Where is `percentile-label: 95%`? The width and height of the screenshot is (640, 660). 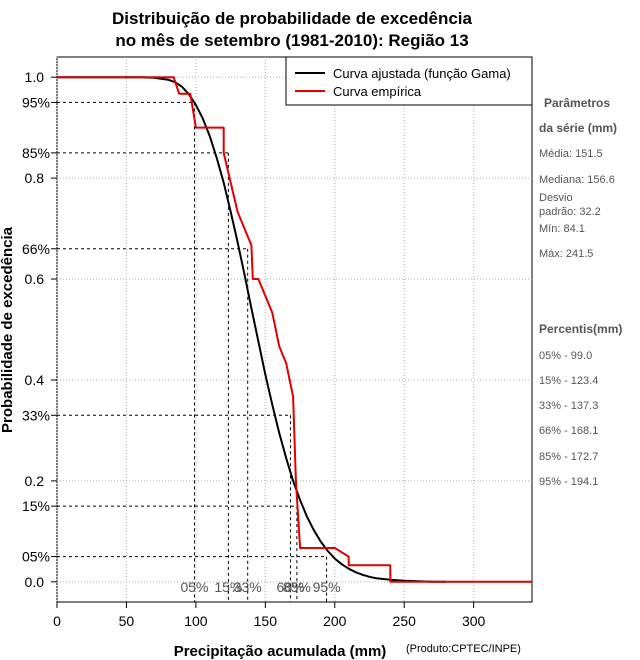 percentile-label: 95% is located at coordinates (327, 587).